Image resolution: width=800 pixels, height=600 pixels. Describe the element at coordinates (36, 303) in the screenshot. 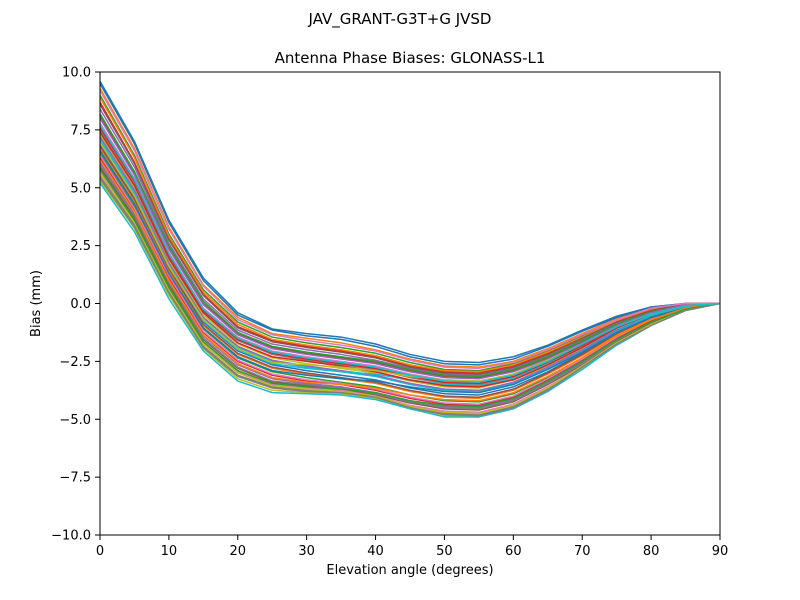

I see `y-axis-label: Bias (mm)` at that location.